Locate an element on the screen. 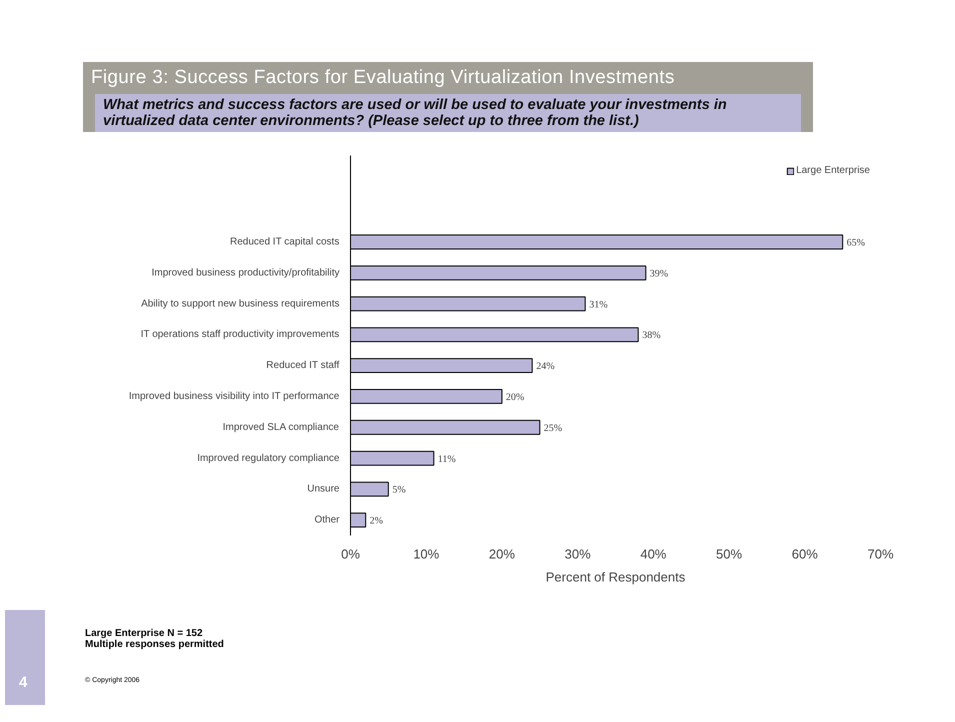 The image size is (955, 722). text: 11% is located at coordinates (447, 459).